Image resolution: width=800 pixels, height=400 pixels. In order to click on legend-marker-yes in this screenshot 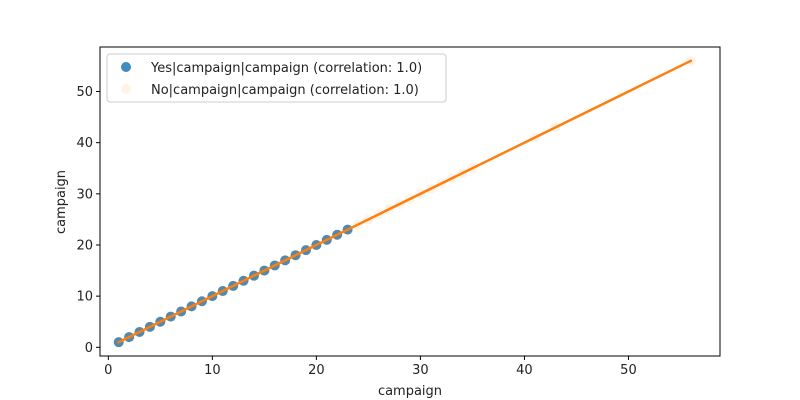, I will do `click(126, 67)`.